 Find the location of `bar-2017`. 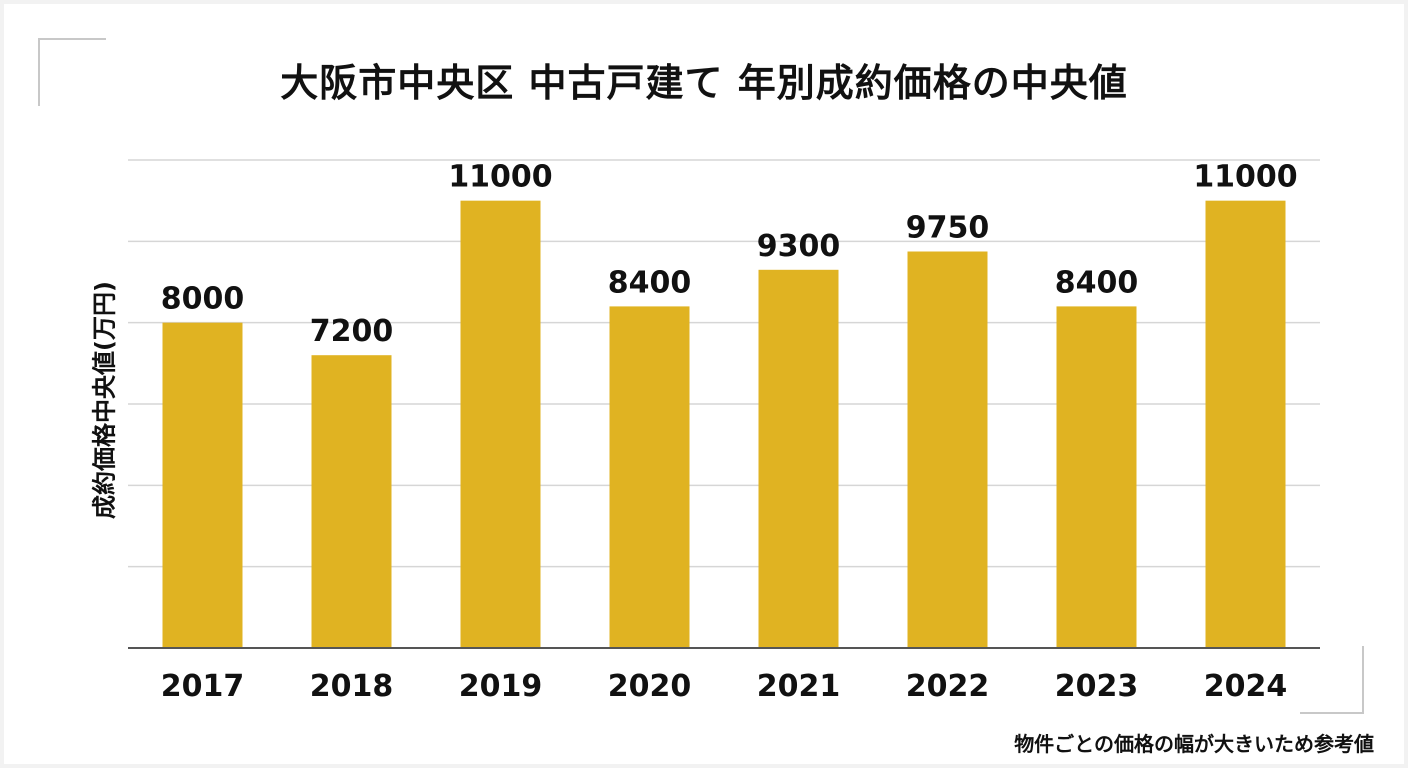

bar-2017 is located at coordinates (202, 485).